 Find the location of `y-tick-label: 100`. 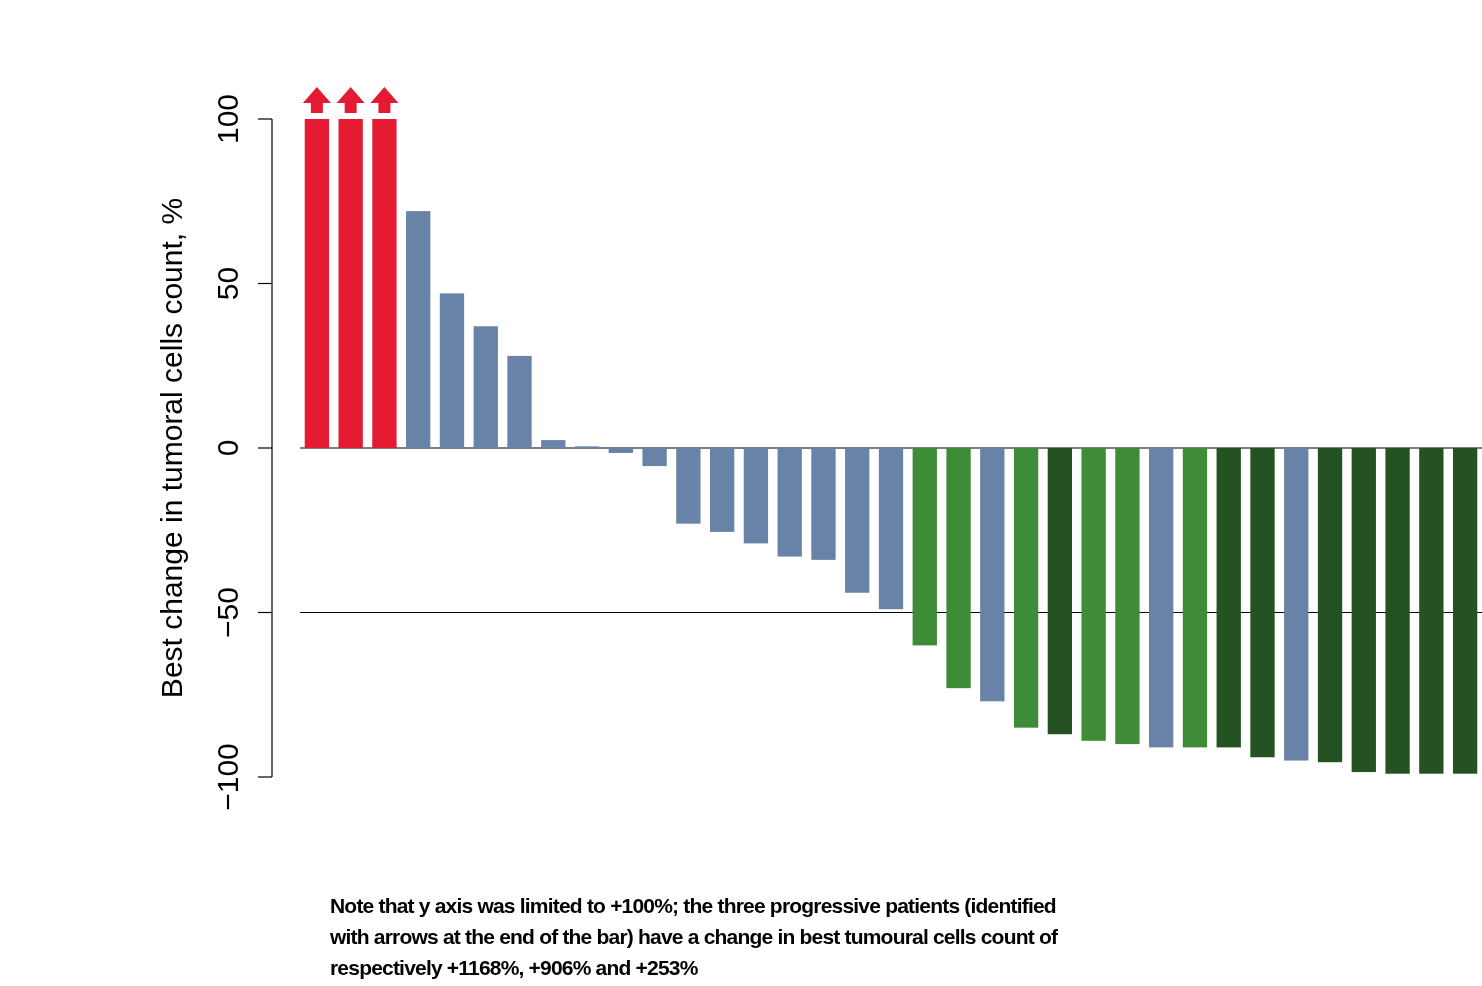

y-tick-label: 100 is located at coordinates (227, 119).